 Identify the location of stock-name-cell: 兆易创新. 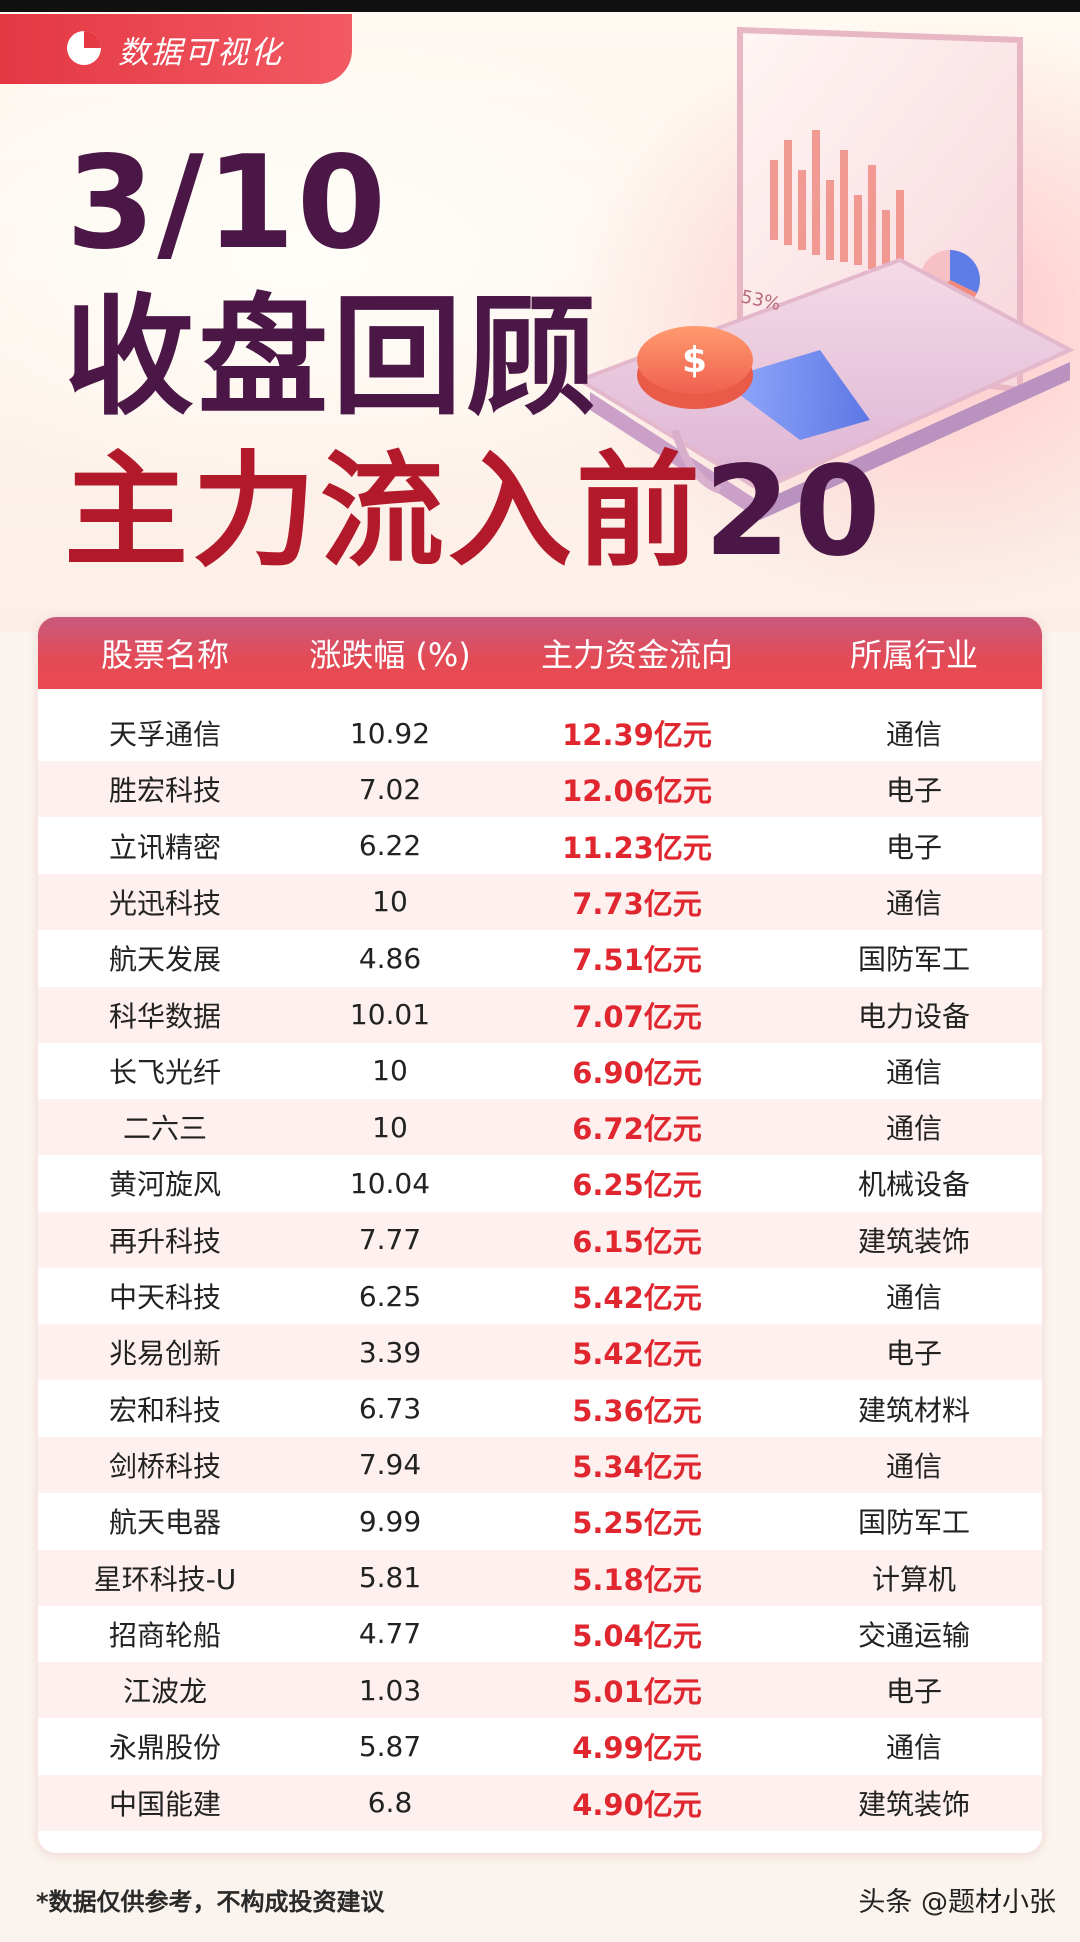
(164, 1354).